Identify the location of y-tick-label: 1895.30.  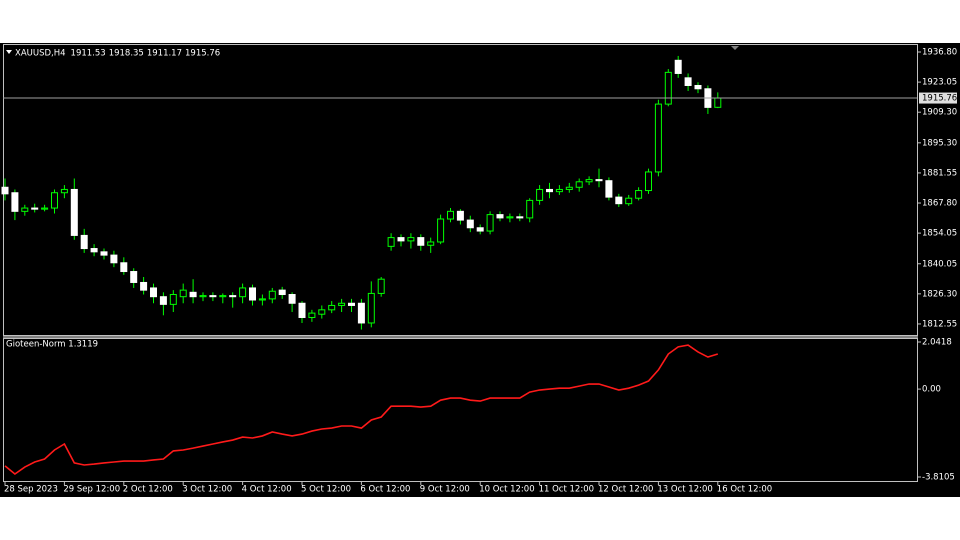
(939, 143).